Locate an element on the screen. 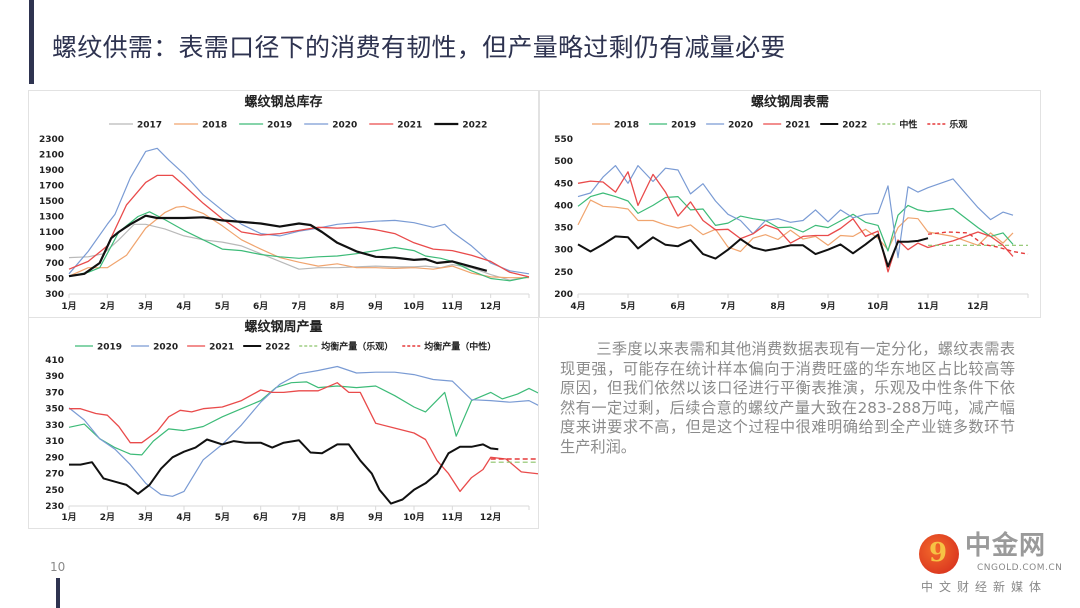 This screenshot has width=1080, height=608. legend-label: 均衡产量（中性） is located at coordinates (460, 347).